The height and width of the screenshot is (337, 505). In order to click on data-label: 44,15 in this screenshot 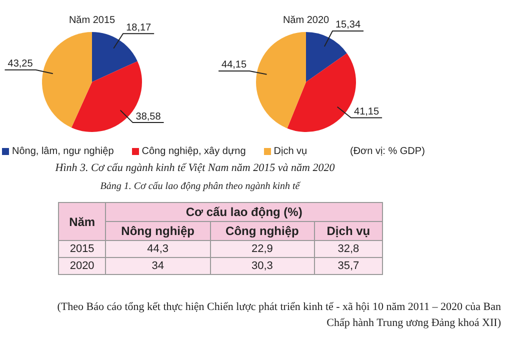, I will do `click(234, 65)`.